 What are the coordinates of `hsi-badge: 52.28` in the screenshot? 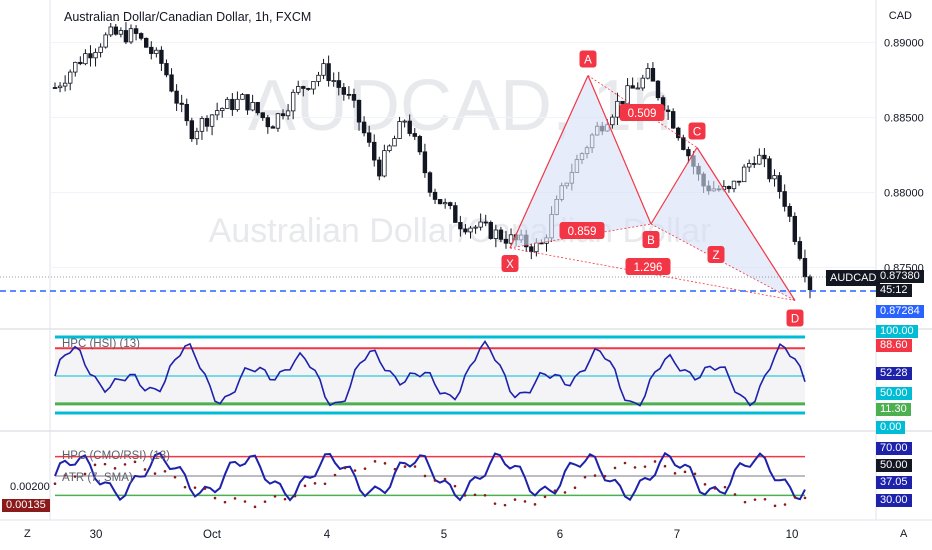 It's located at (894, 373).